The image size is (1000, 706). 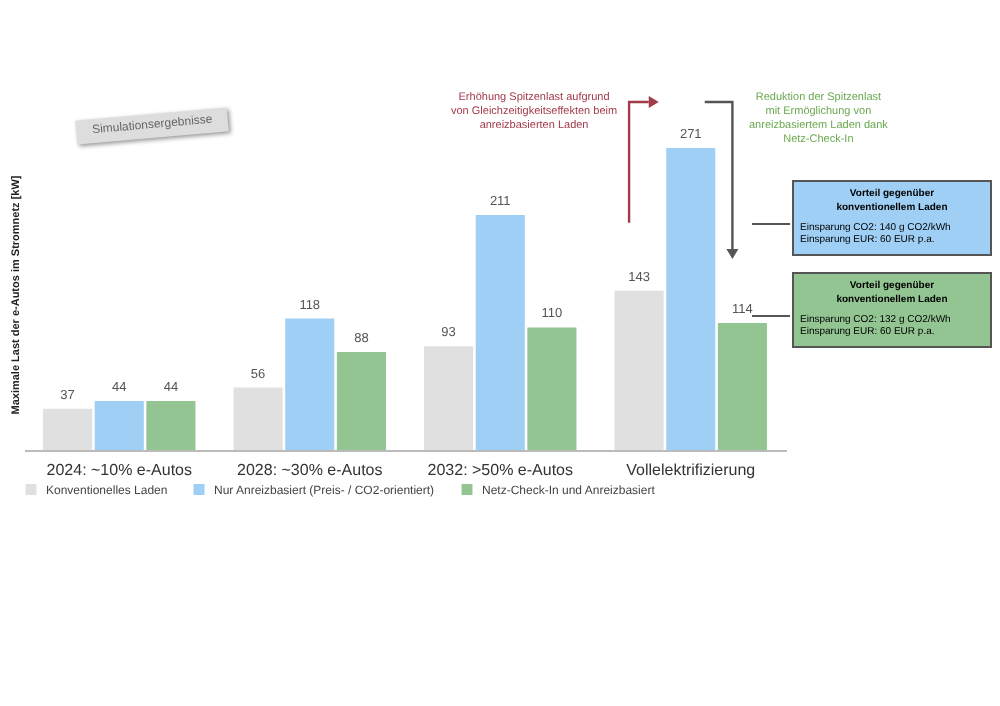 I want to click on x-tick-label: 2024: ~10% e-Autos, so click(x=119, y=470).